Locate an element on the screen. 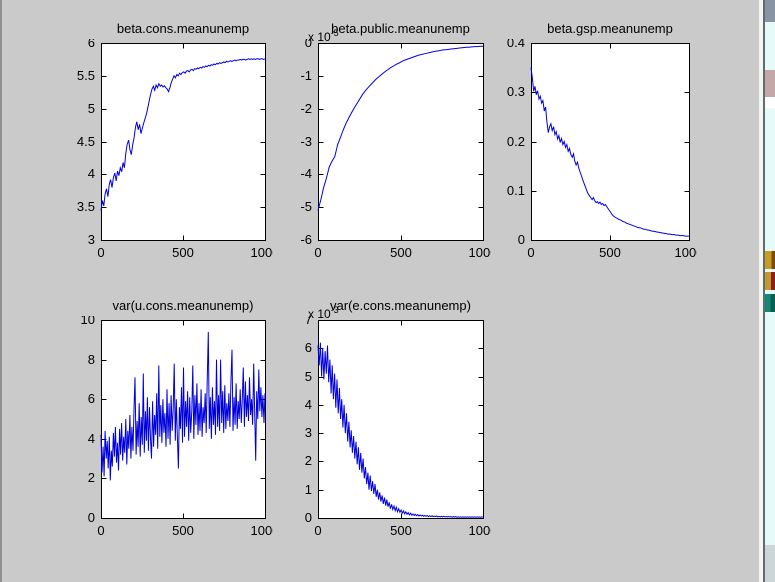  desktop-pink-patch is located at coordinates (770, 83).